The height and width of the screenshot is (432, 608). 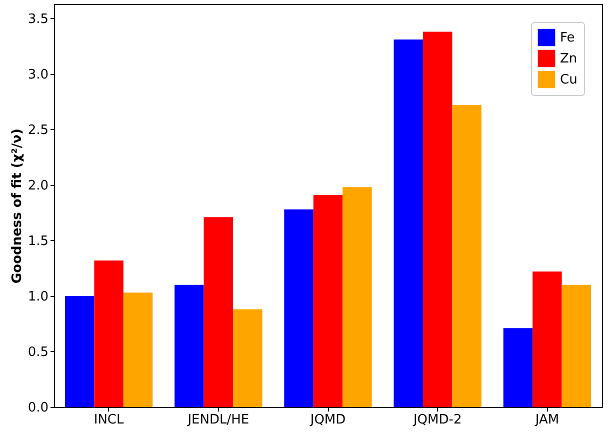 I want to click on y-tick-label: 1.5, so click(x=38, y=241).